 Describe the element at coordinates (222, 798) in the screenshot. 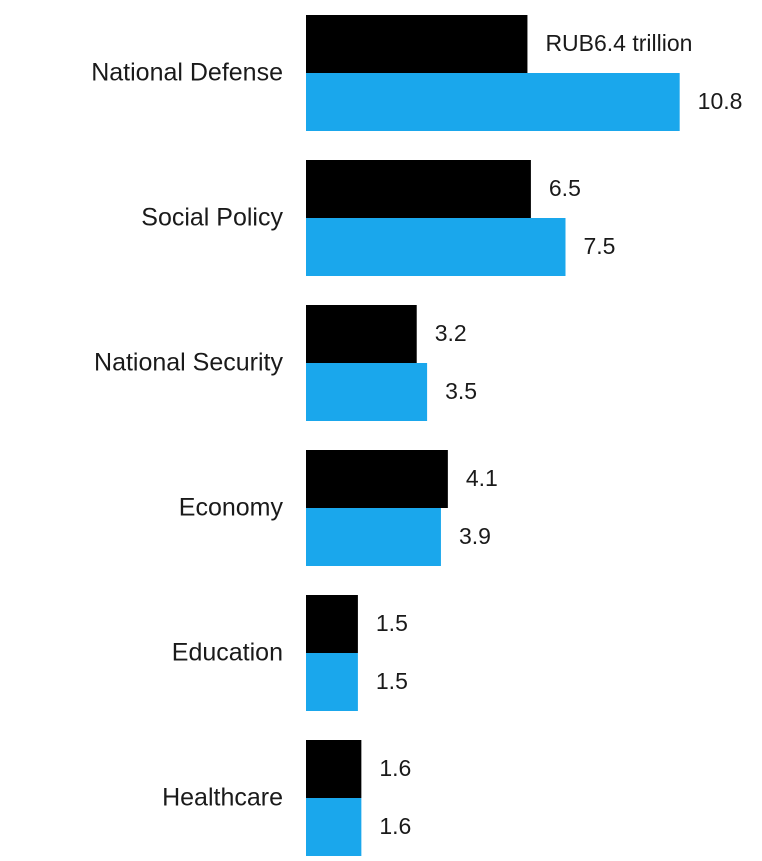

I see `category-label-healthcare: Healthcare` at that location.